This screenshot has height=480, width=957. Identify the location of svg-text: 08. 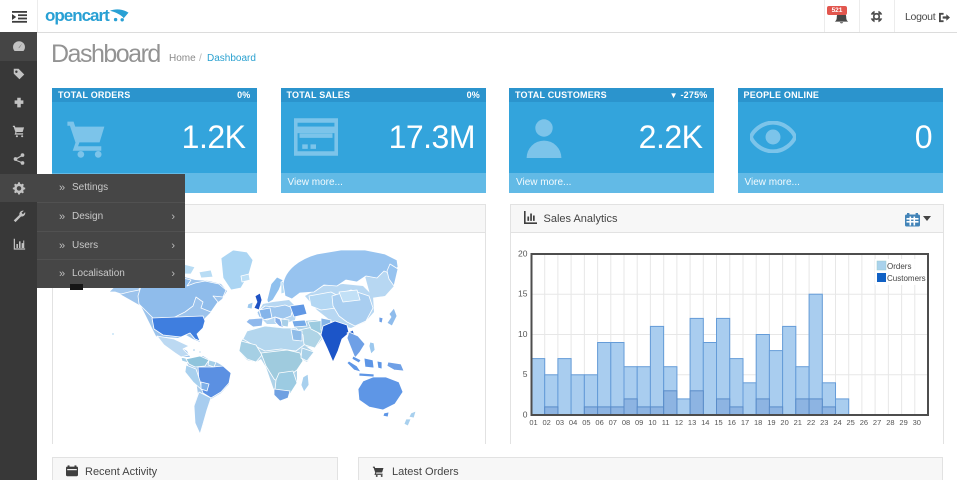
(625, 422).